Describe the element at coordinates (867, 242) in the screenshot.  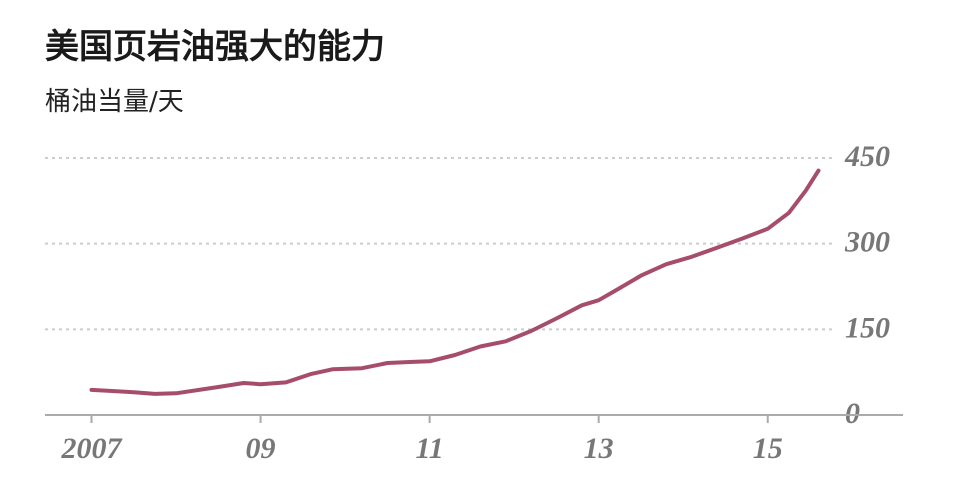
I see `y-tick-label: 300` at that location.